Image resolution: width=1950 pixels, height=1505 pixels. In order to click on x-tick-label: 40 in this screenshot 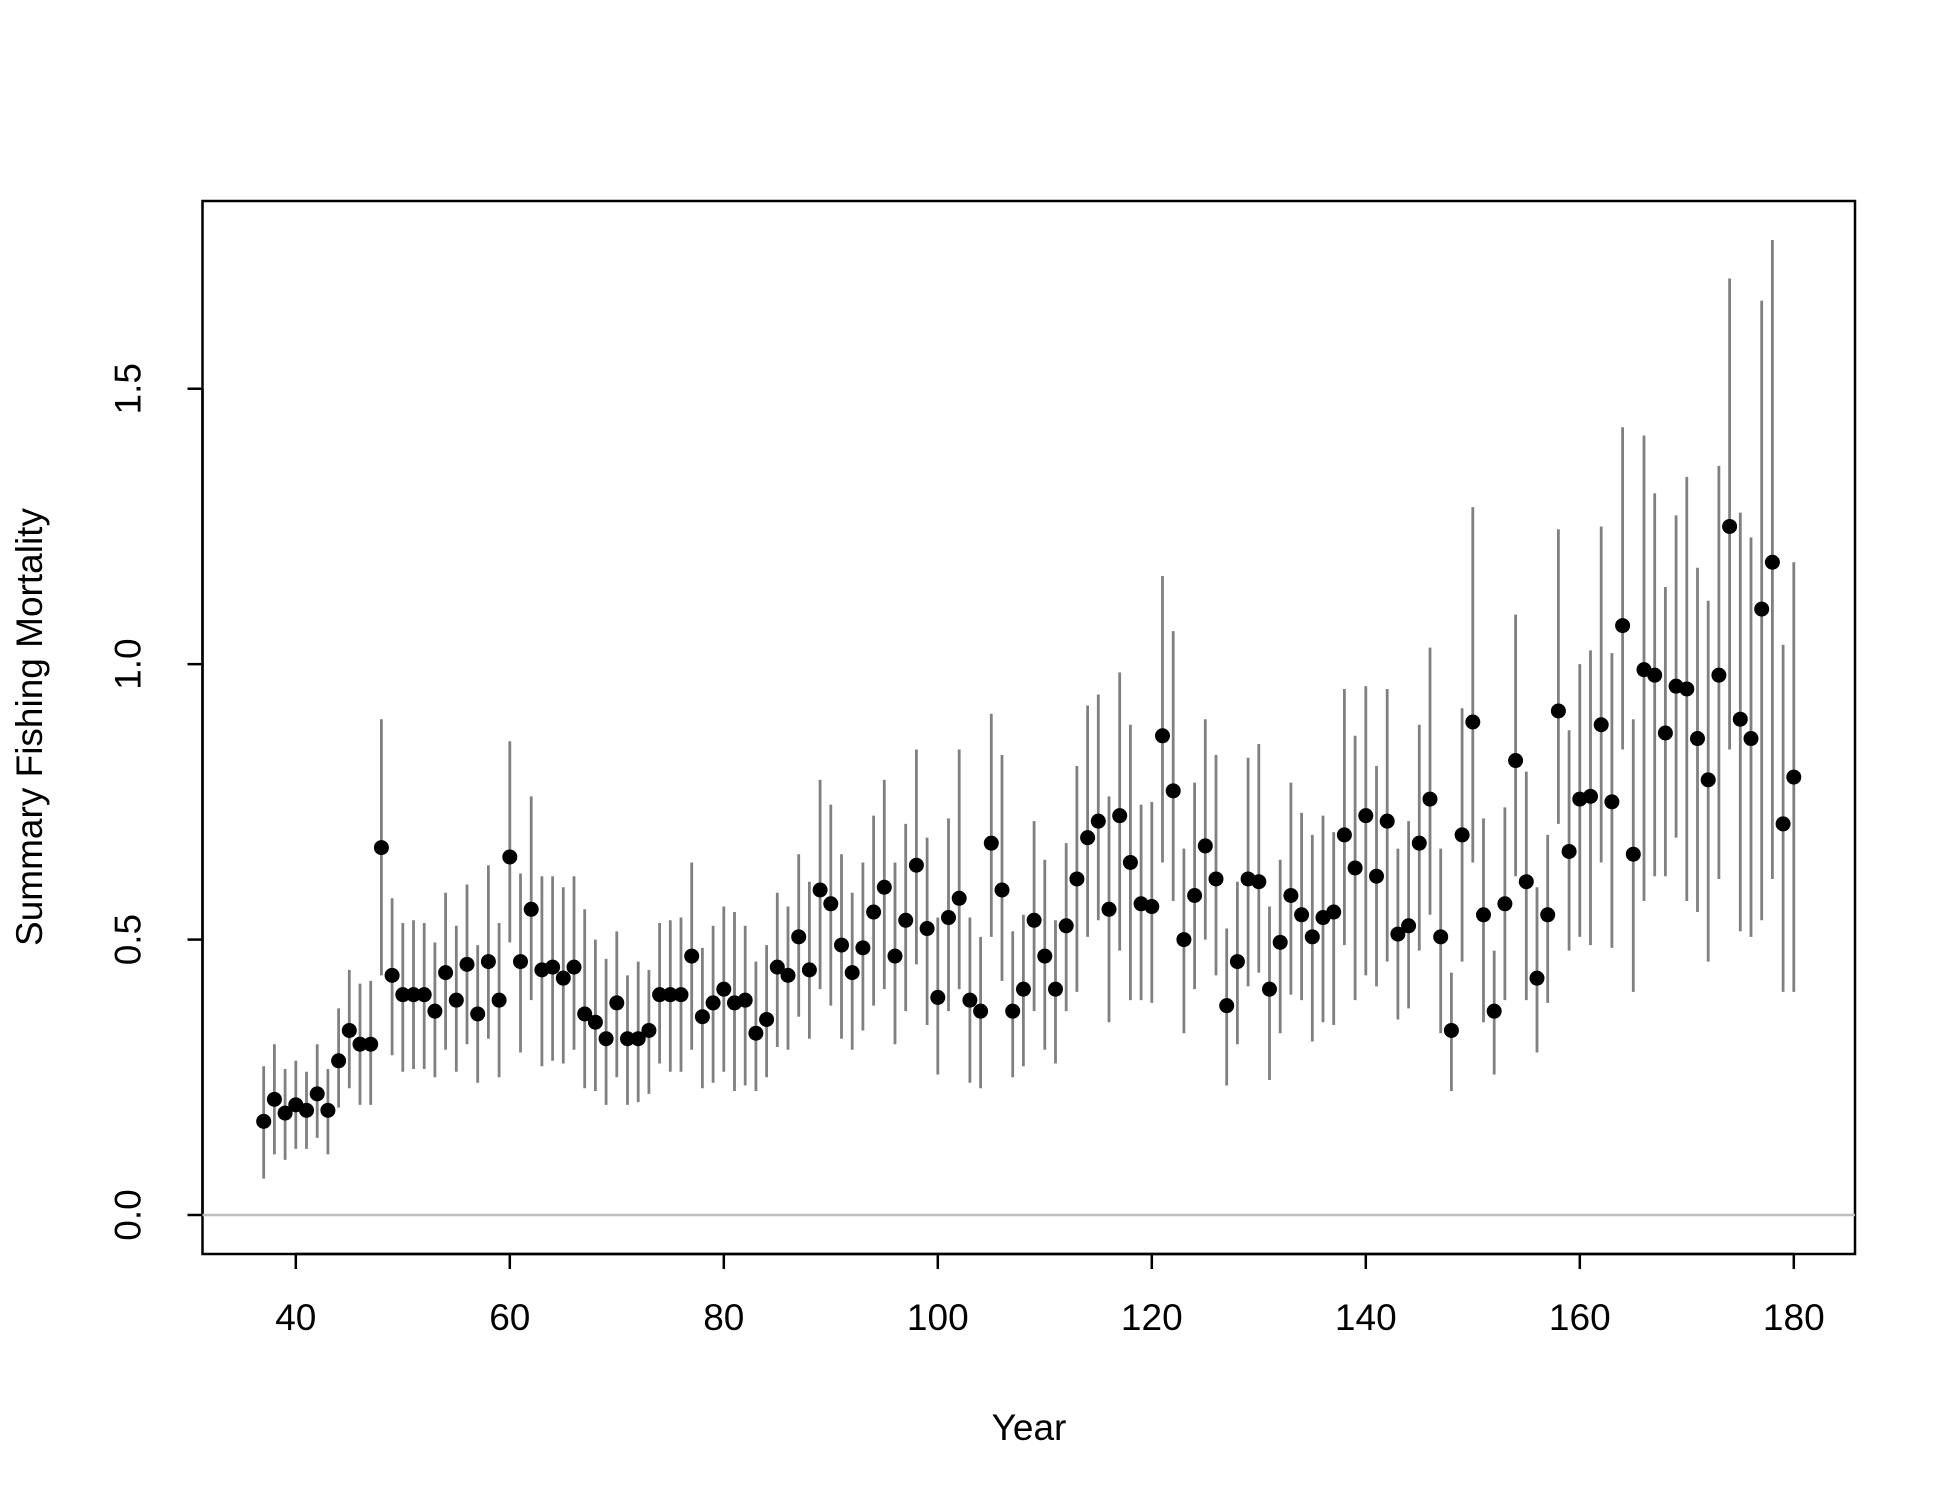, I will do `click(295, 1317)`.